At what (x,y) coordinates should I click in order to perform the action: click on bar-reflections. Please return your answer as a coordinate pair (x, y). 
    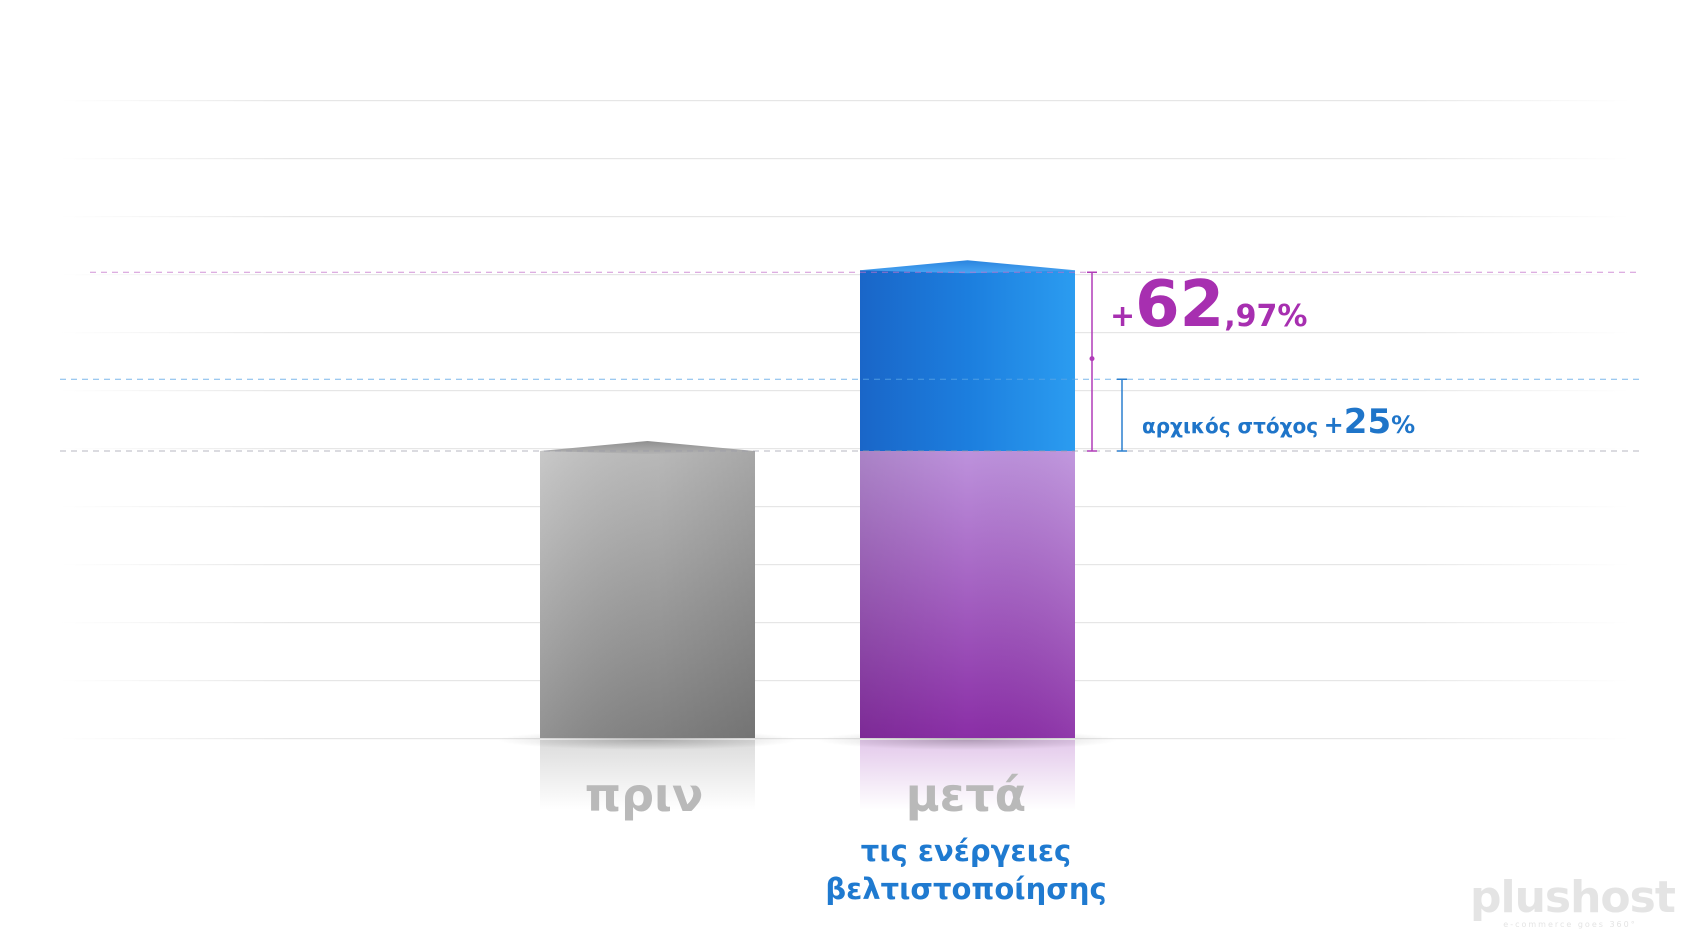
    Looking at the image, I should click on (807, 775).